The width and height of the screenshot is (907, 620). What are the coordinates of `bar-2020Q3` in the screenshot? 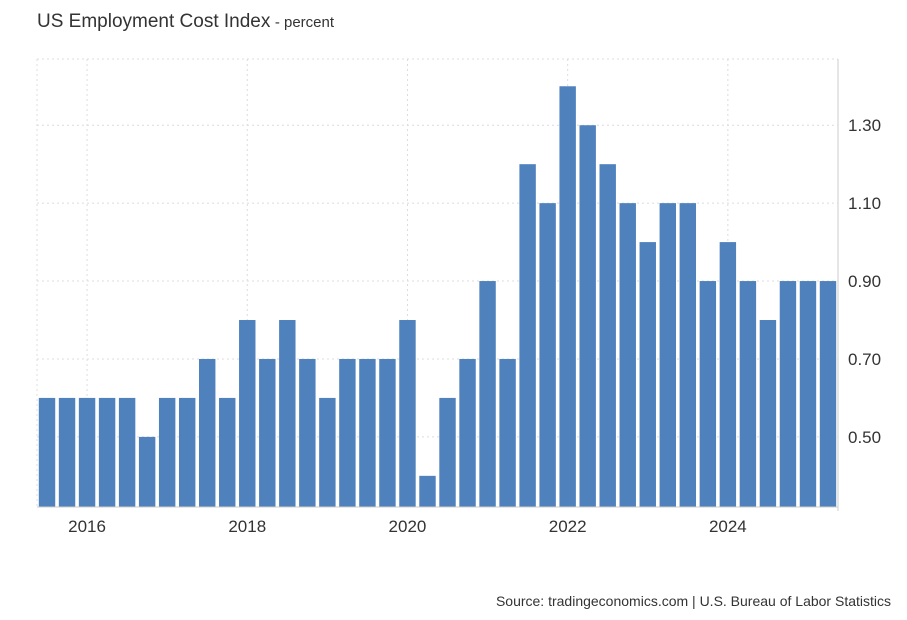 It's located at (447, 452).